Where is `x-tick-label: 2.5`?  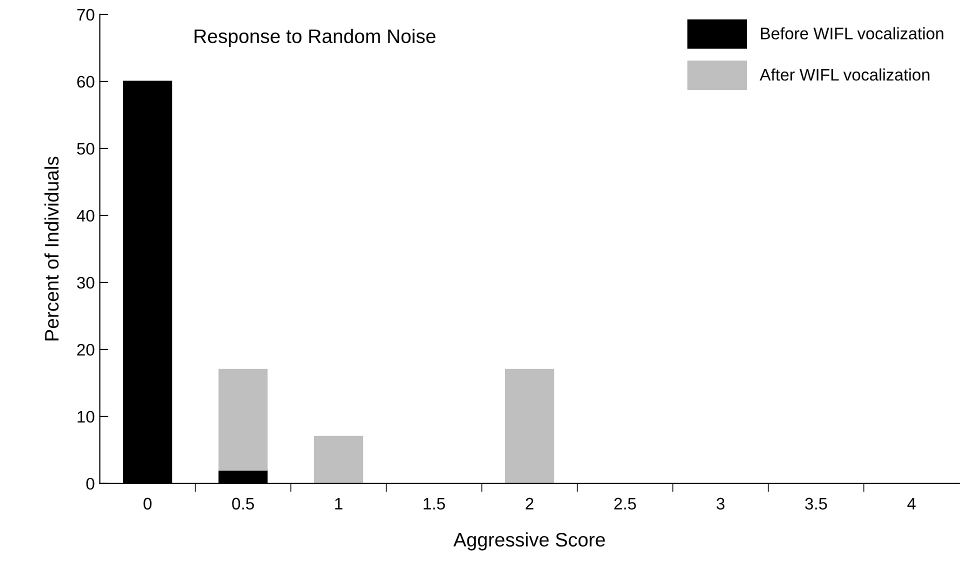 x-tick-label: 2.5 is located at coordinates (625, 504).